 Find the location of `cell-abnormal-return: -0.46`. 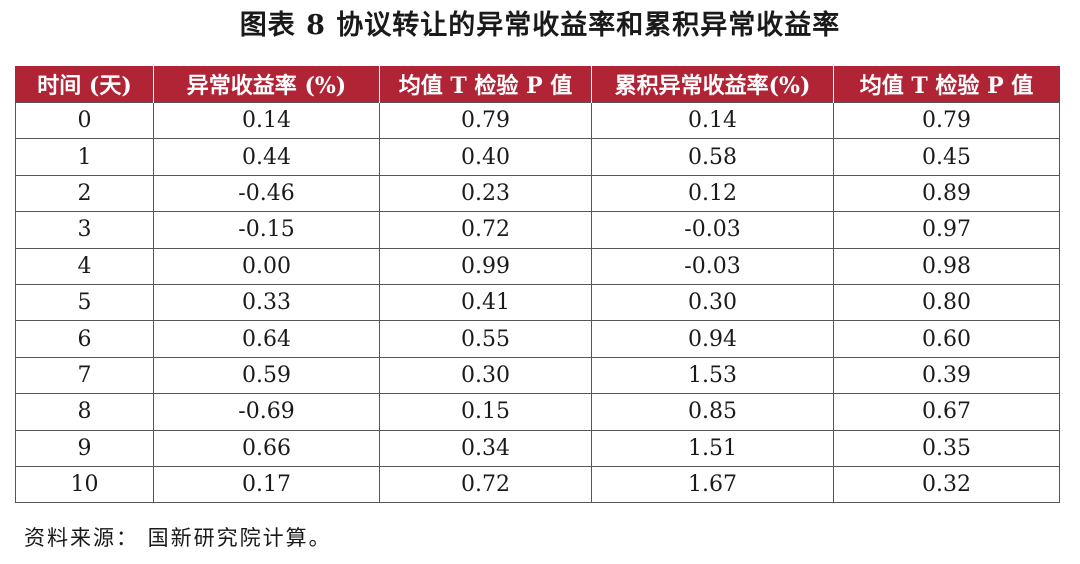

cell-abnormal-return: -0.46 is located at coordinates (266, 193).